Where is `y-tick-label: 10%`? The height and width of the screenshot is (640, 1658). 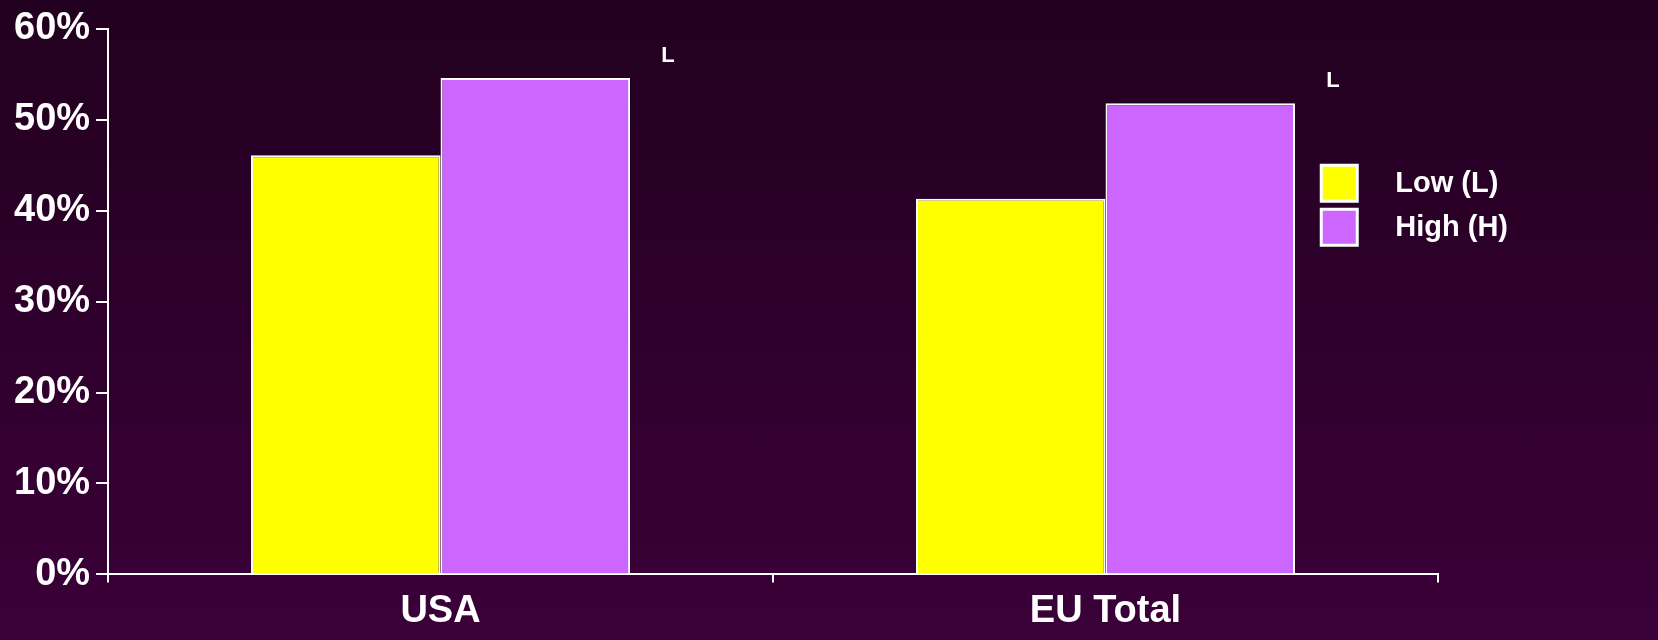
y-tick-label: 10% is located at coordinates (52, 480).